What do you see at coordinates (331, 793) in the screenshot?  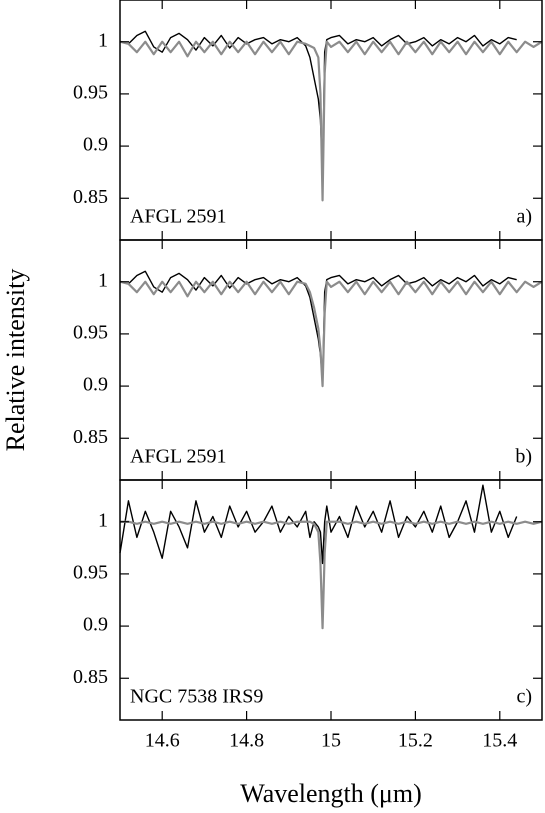 I see `x-axis-label: Wavelength (μm)` at bounding box center [331, 793].